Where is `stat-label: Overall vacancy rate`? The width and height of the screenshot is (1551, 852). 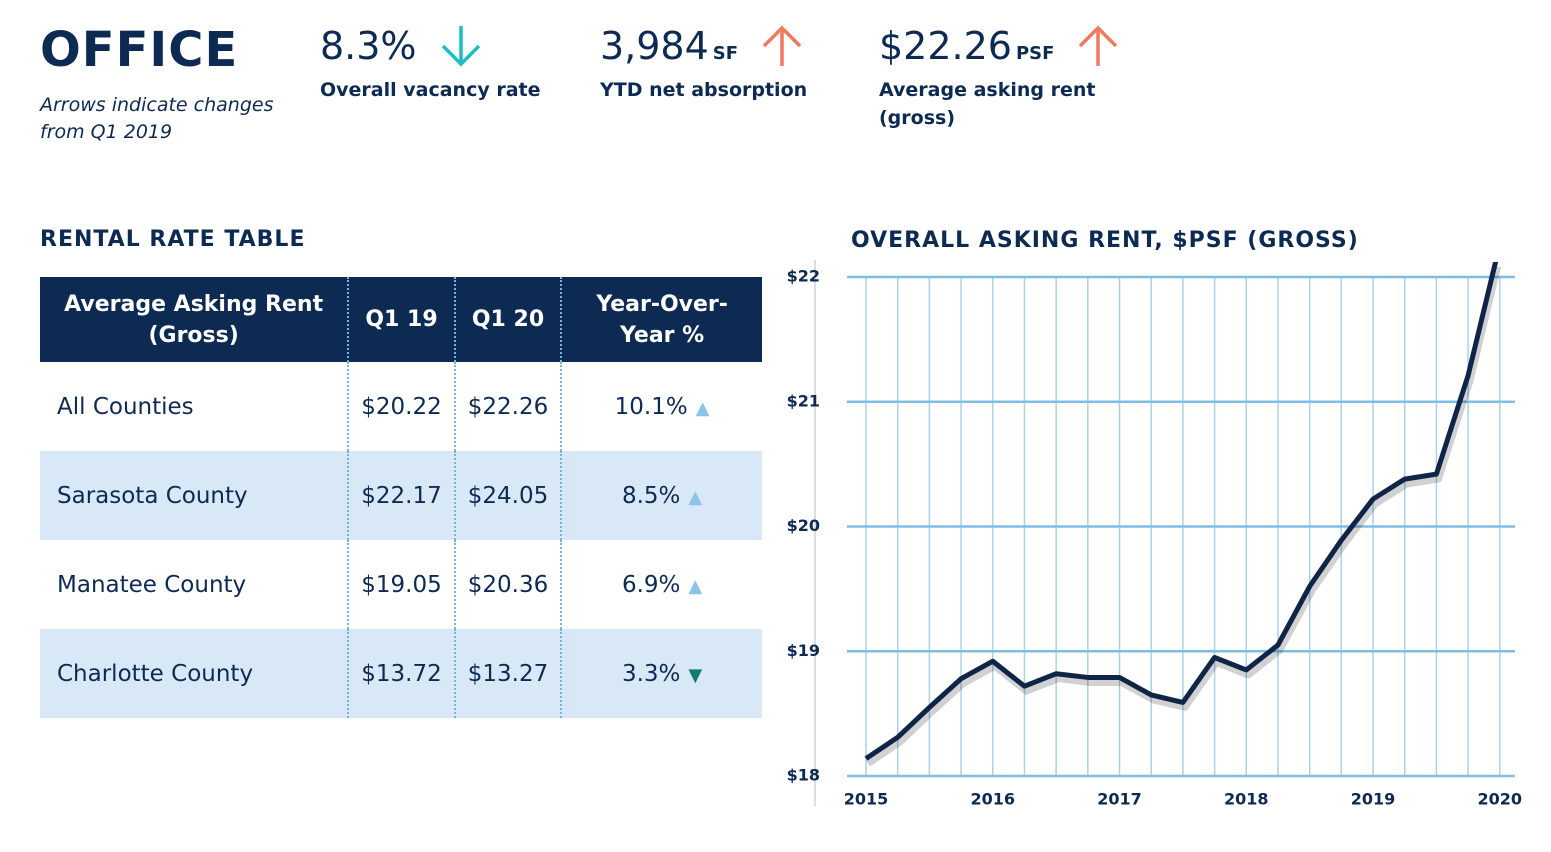
stat-label: Overall vacancy rate is located at coordinates (430, 90).